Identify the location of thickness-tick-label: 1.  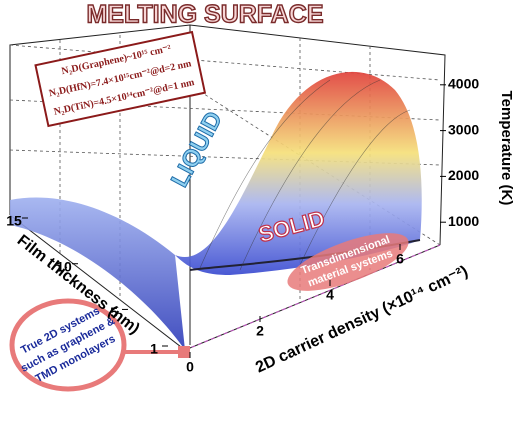
(154, 349).